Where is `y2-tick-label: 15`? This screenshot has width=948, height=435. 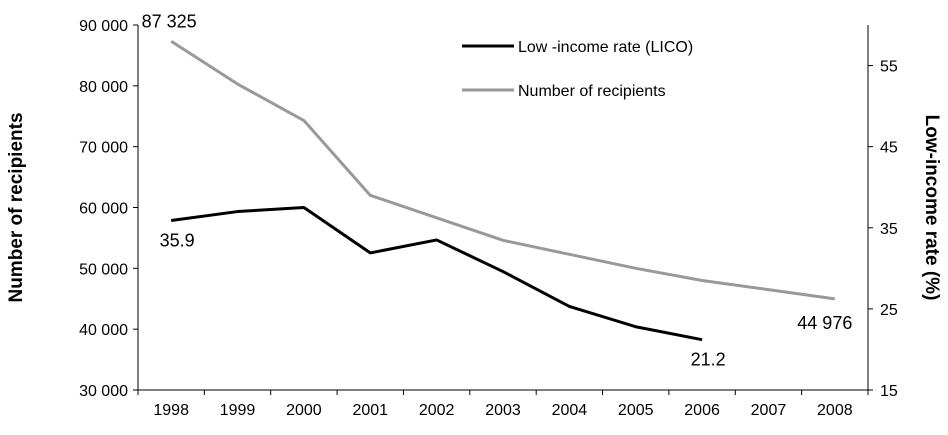
y2-tick-label: 15 is located at coordinates (889, 391).